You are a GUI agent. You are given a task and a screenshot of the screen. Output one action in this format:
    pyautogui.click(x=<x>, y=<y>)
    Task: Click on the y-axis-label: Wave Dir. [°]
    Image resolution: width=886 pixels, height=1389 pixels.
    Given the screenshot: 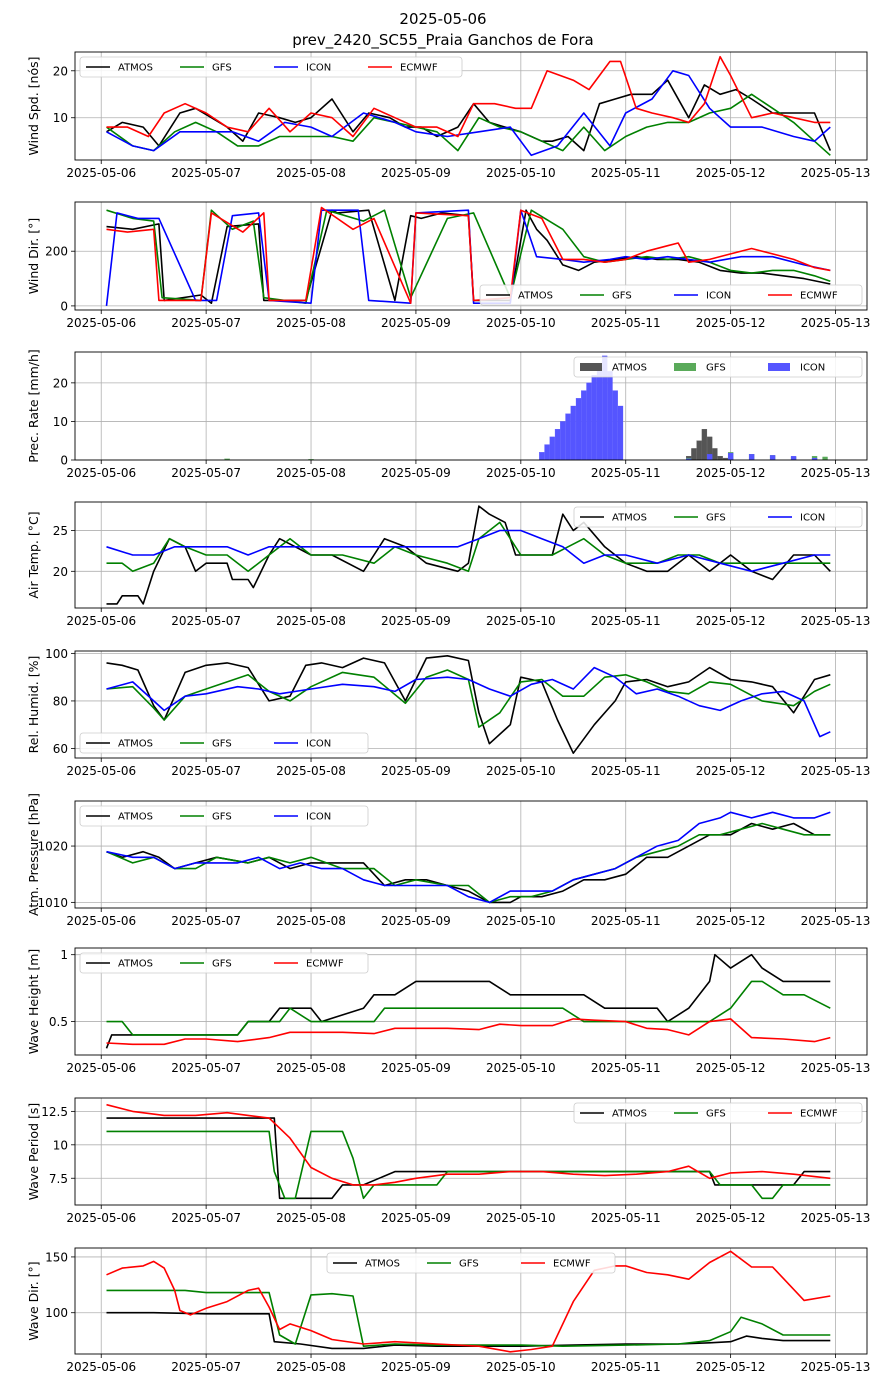 What is the action you would take?
    pyautogui.click(x=33, y=1300)
    